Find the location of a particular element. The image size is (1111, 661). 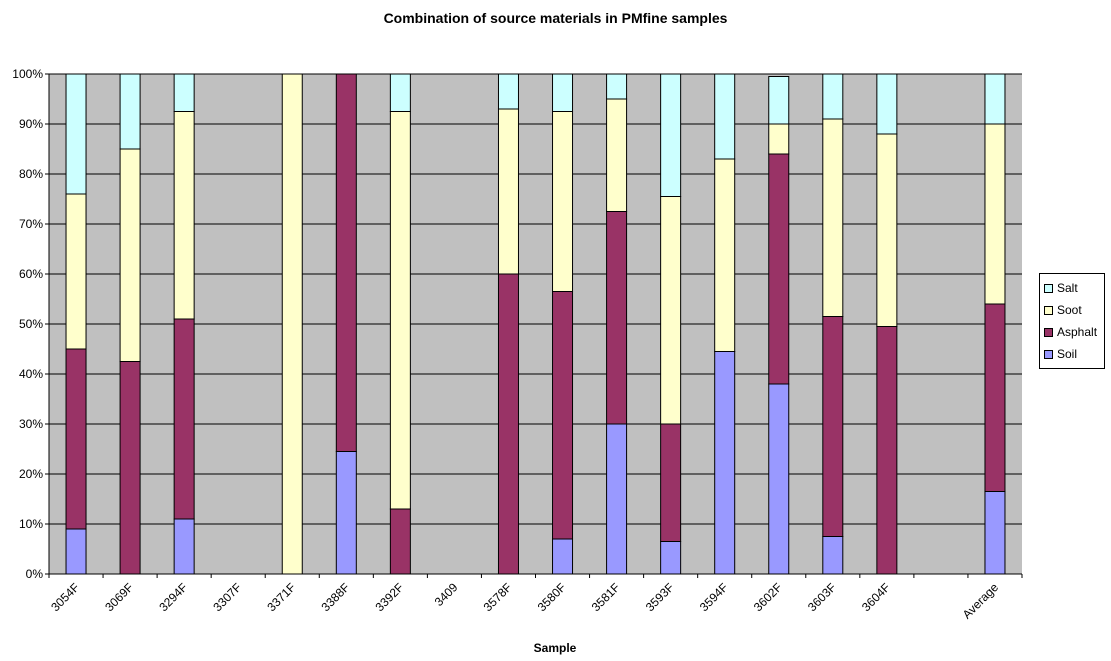

y-tick-label: 80% is located at coordinates (31, 174).